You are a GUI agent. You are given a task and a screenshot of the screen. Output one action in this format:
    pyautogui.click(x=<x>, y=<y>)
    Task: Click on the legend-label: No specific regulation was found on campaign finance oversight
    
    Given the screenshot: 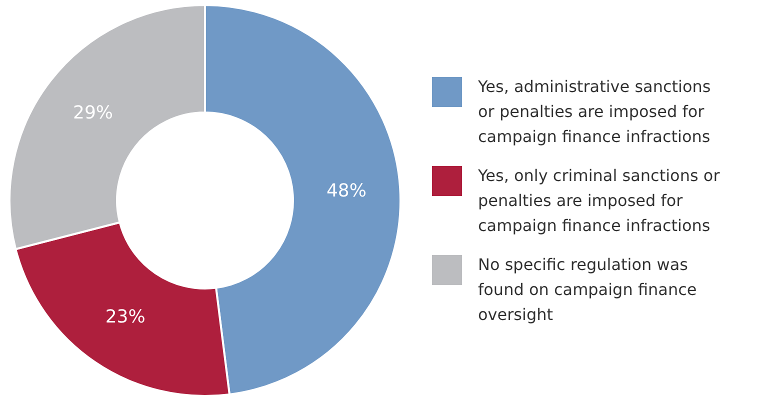 What is the action you would take?
    pyautogui.click(x=588, y=290)
    